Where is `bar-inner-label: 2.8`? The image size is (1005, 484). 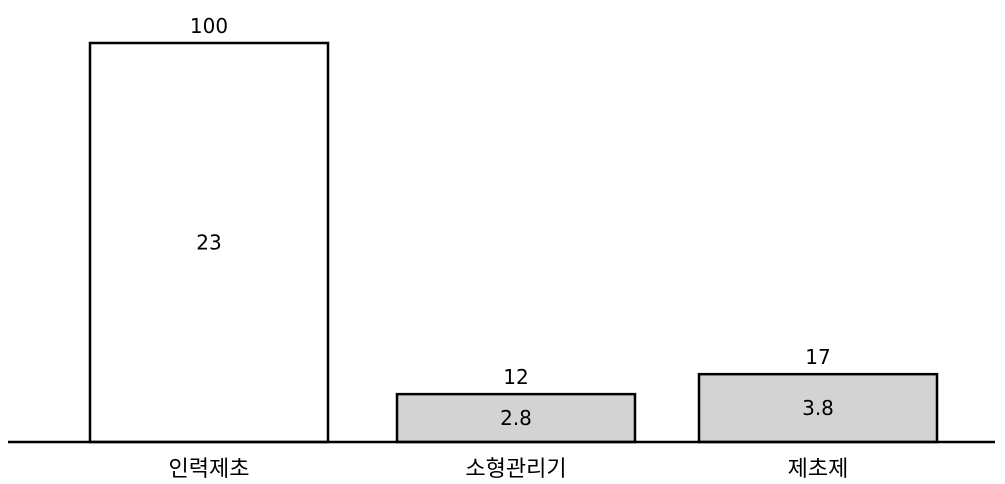
bar-inner-label: 2.8 is located at coordinates (516, 418).